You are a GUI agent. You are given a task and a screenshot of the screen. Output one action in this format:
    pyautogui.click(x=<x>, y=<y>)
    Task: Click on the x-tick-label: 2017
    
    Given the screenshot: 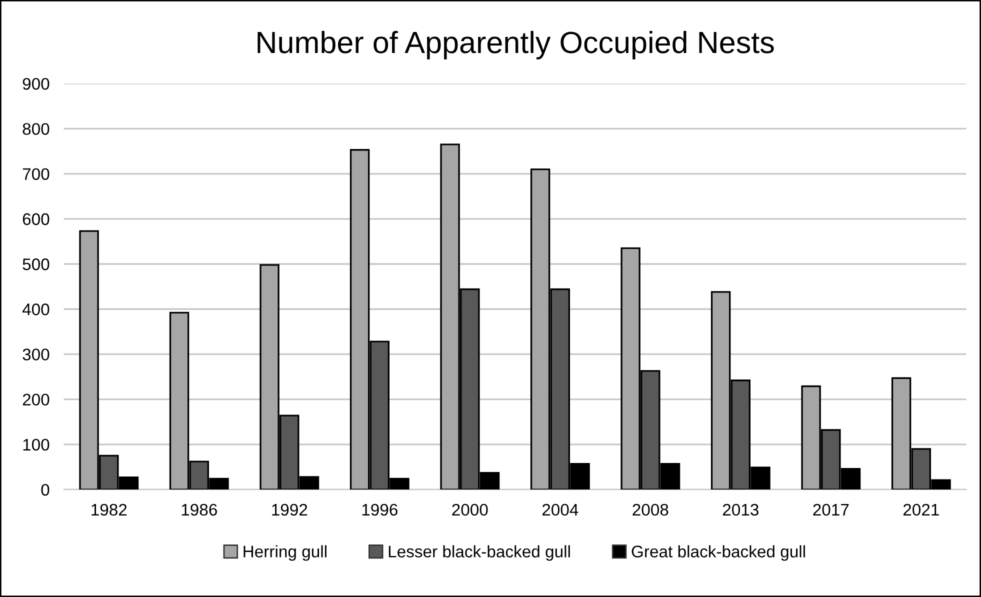 What is the action you would take?
    pyautogui.click(x=831, y=510)
    